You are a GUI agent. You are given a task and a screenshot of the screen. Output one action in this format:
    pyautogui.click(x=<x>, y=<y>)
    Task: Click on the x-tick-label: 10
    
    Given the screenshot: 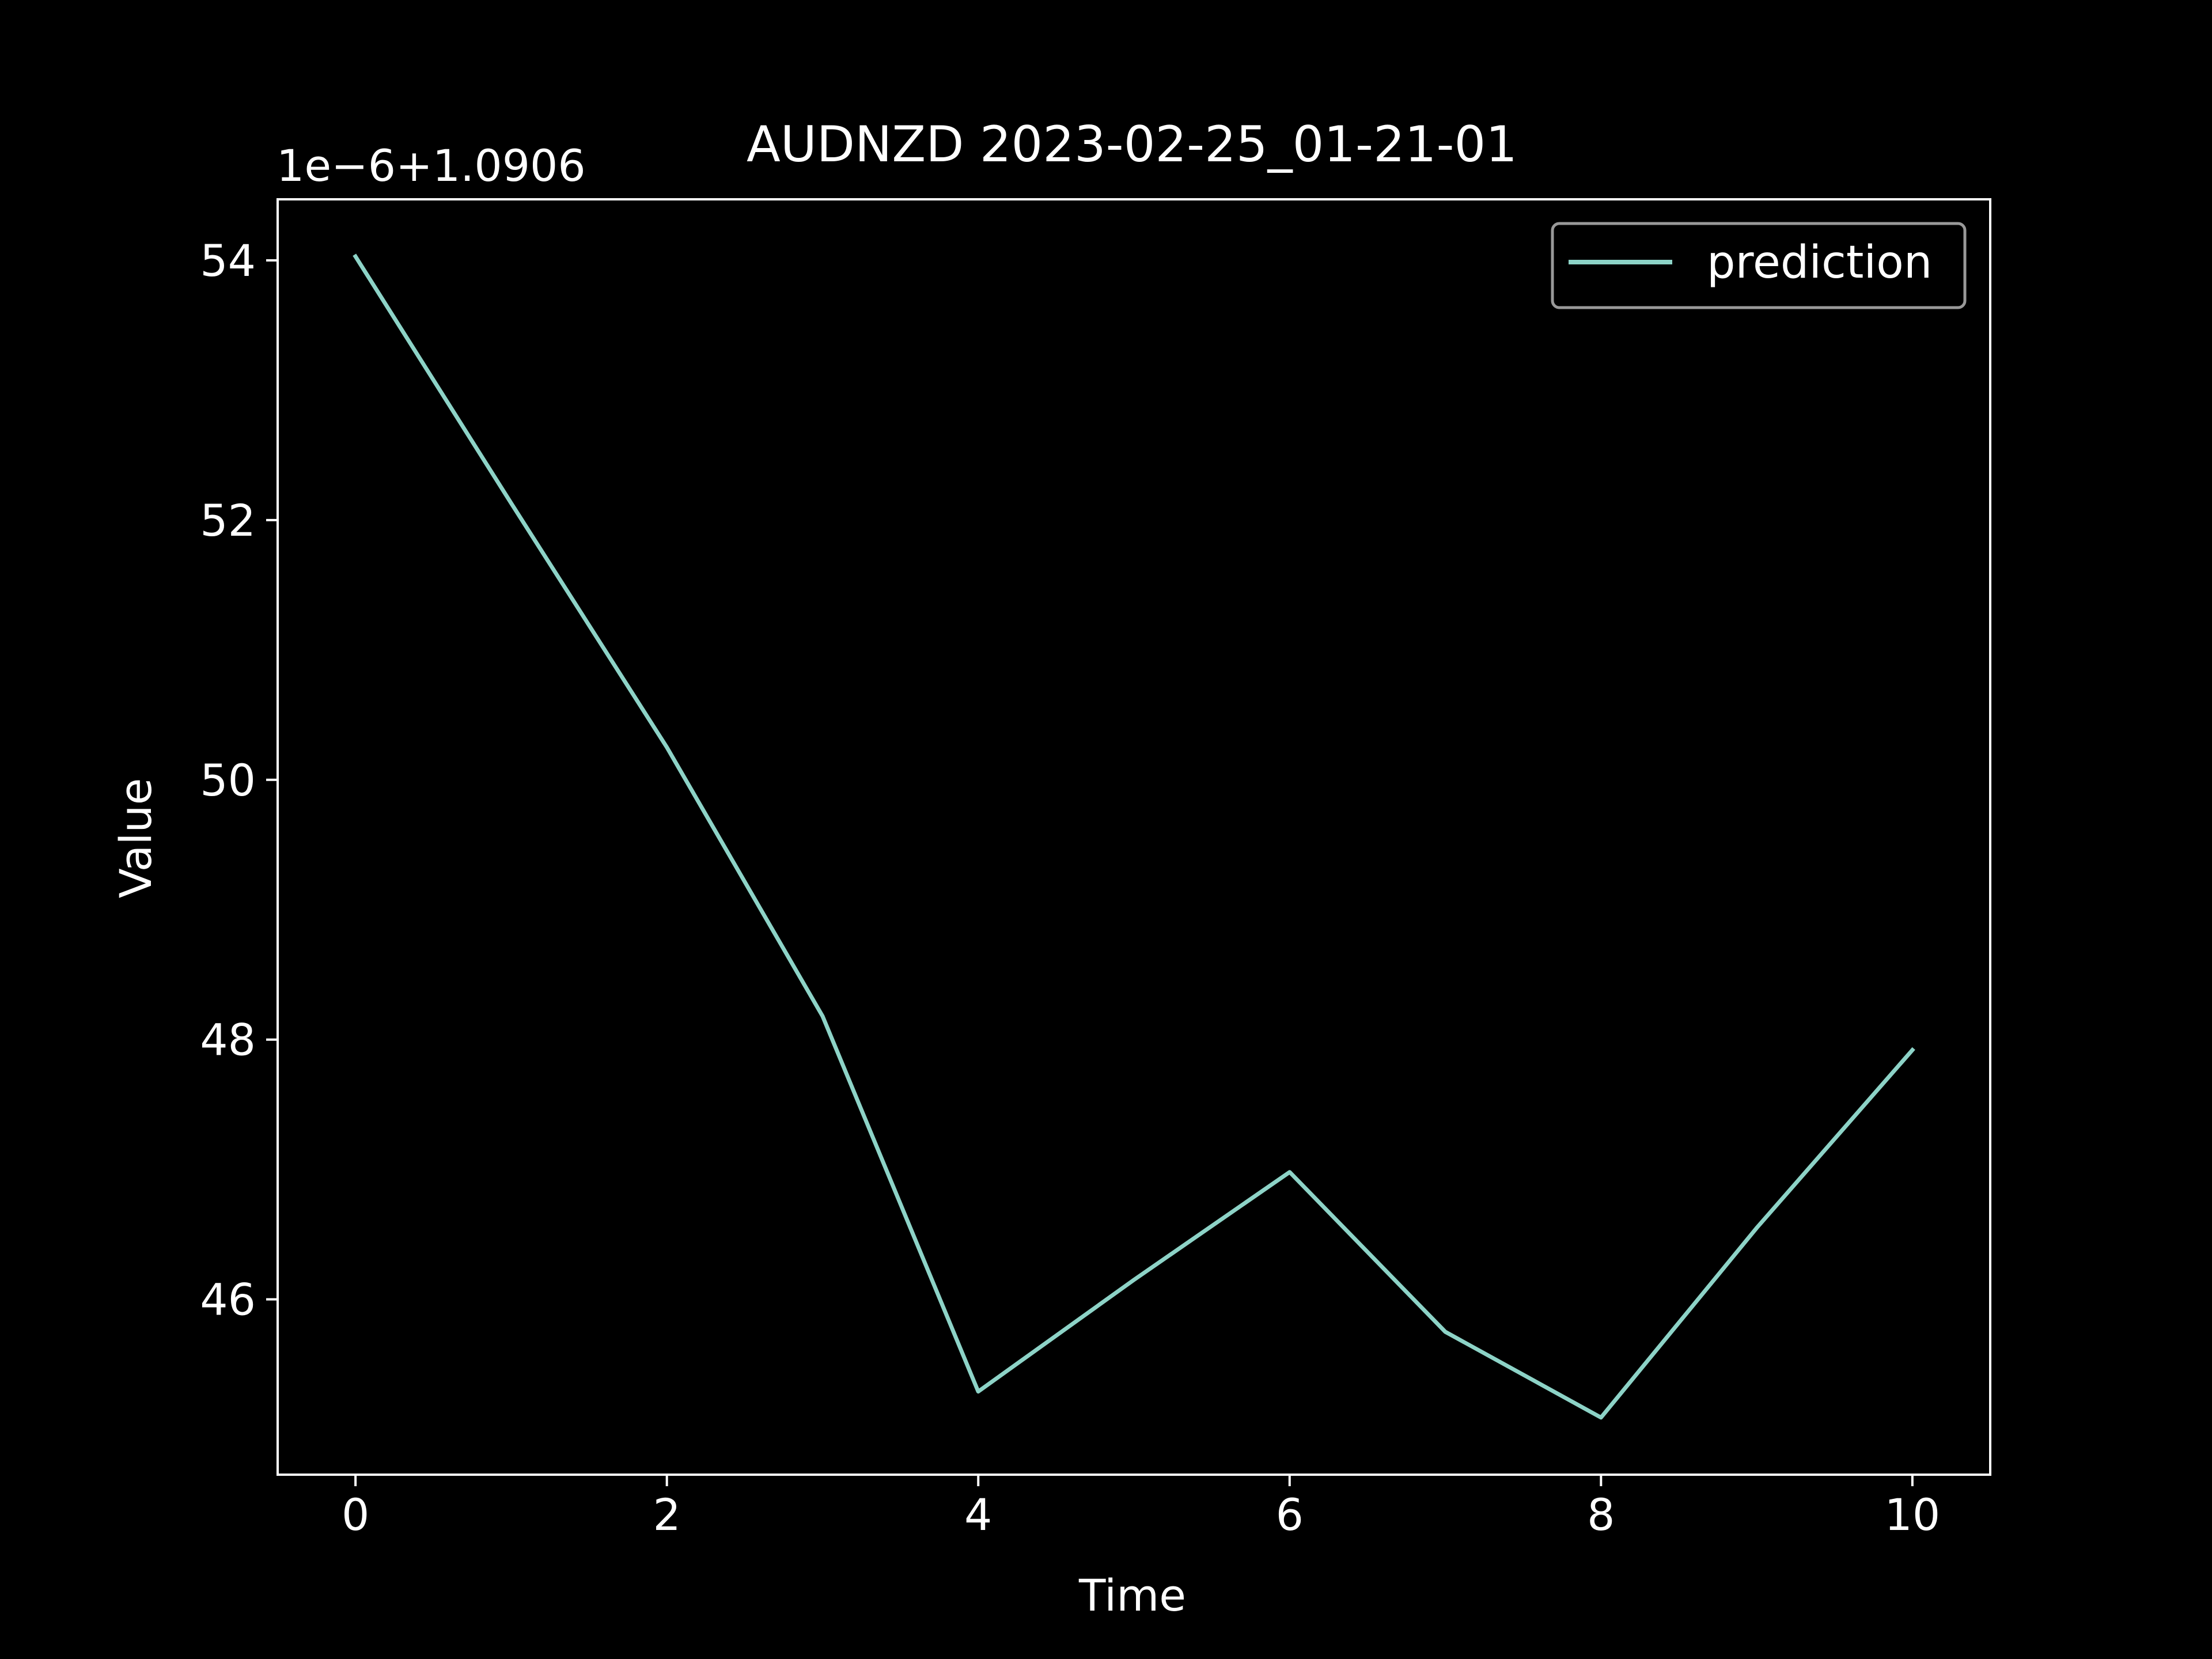 What is the action you would take?
    pyautogui.click(x=1913, y=1514)
    